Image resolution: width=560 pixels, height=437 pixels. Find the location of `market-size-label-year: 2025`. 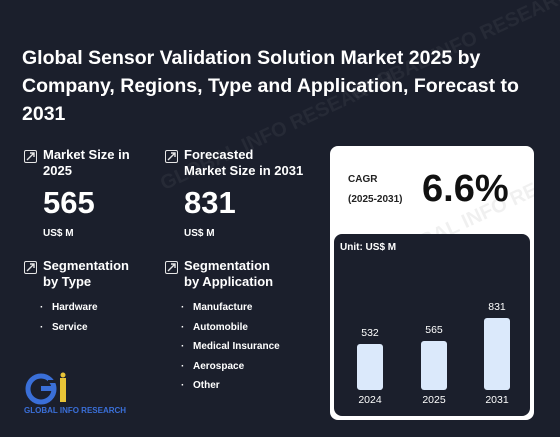

market-size-label-year: 2025 is located at coordinates (57, 170).